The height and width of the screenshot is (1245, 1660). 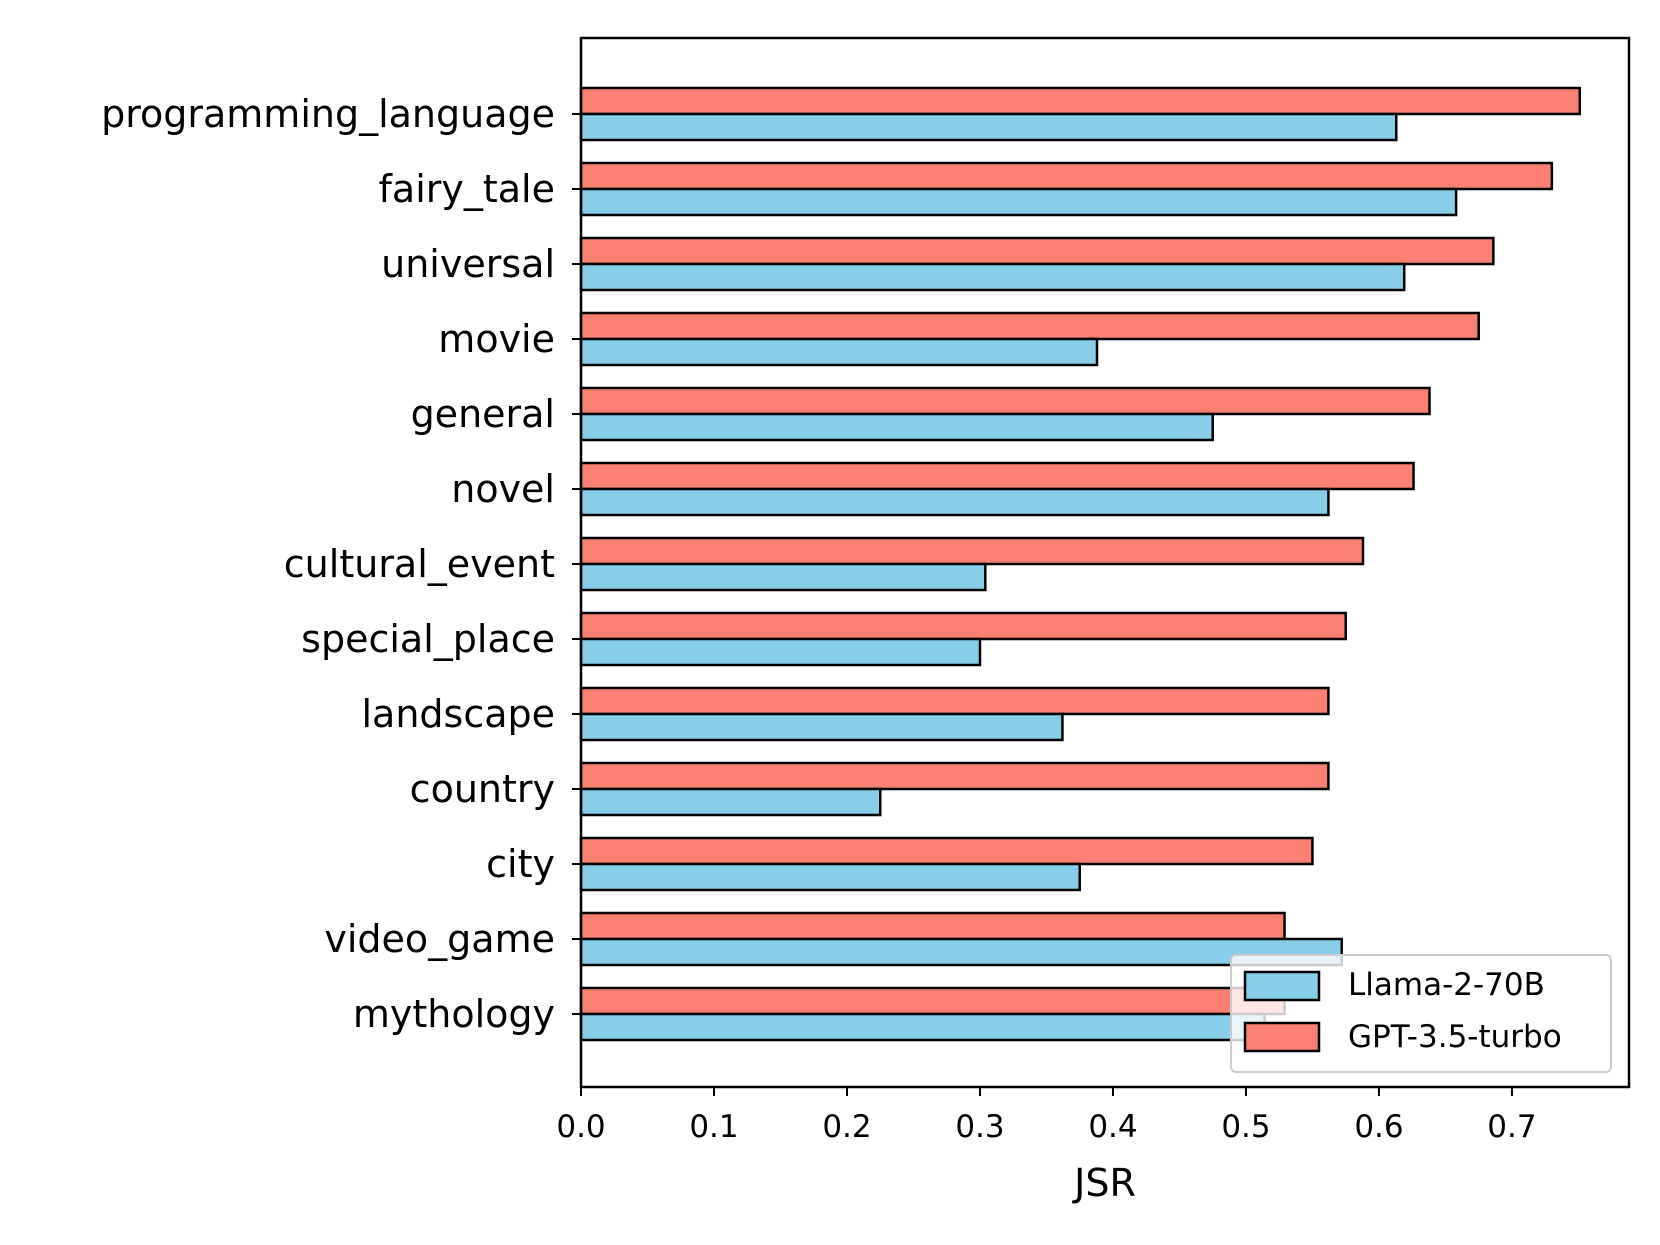 What do you see at coordinates (932, 926) in the screenshot?
I see `bar-gpt-video_game` at bounding box center [932, 926].